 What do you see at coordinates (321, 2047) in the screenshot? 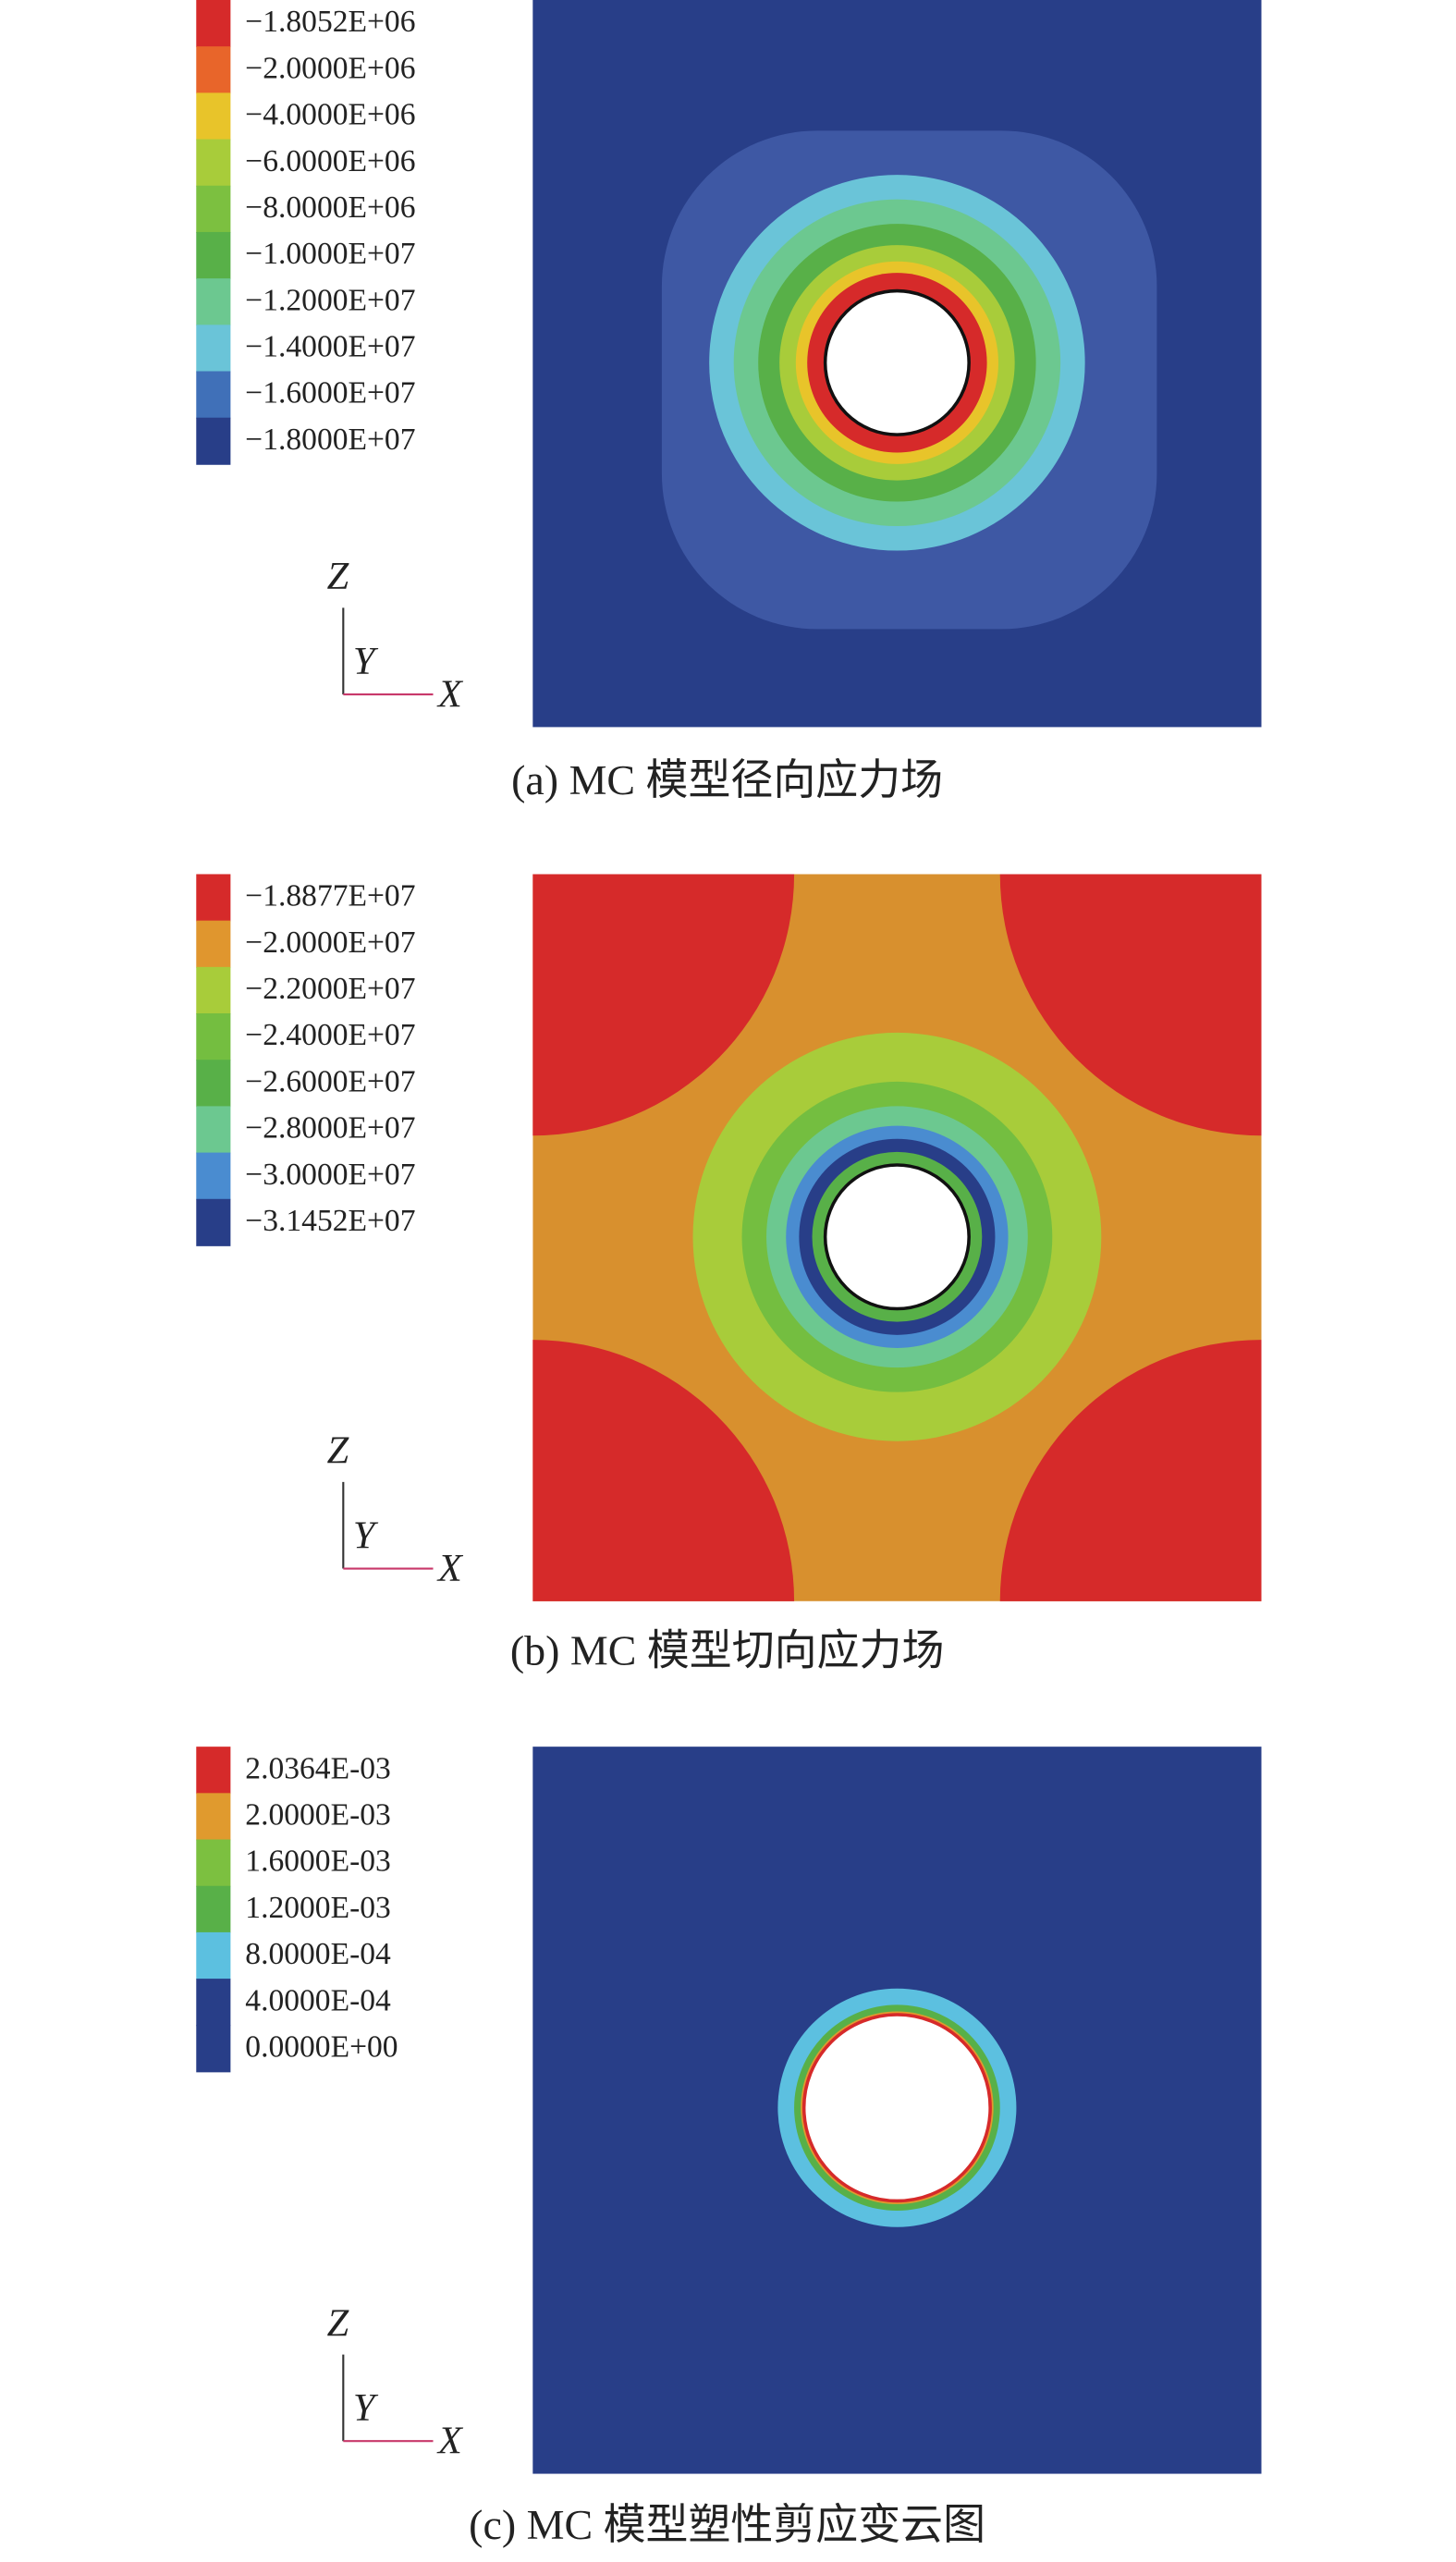
I see `legend-label: 0.0000E+00` at bounding box center [321, 2047].